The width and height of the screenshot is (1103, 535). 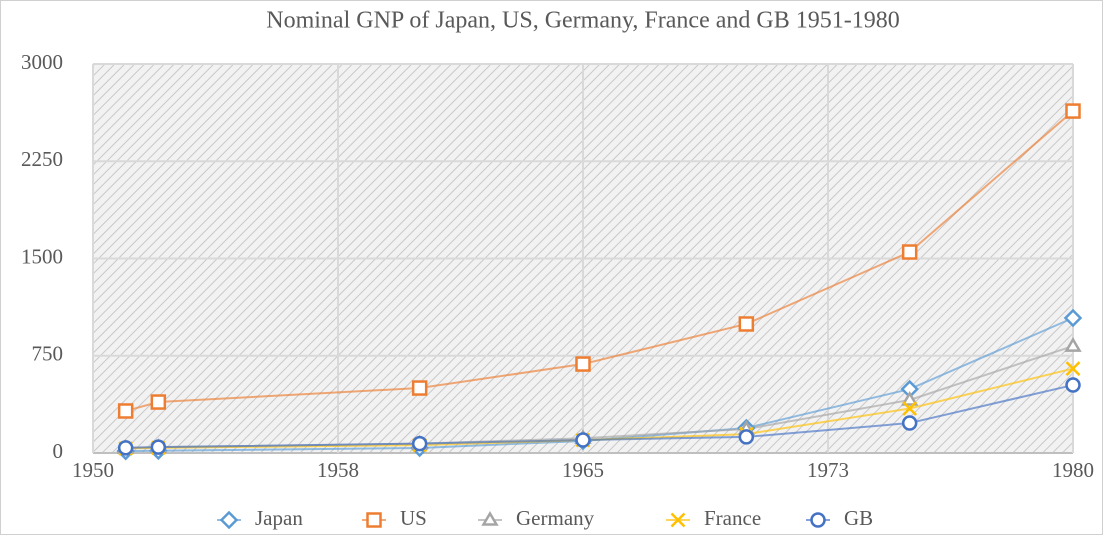 What do you see at coordinates (279, 518) in the screenshot?
I see `legend-label: Japan` at bounding box center [279, 518].